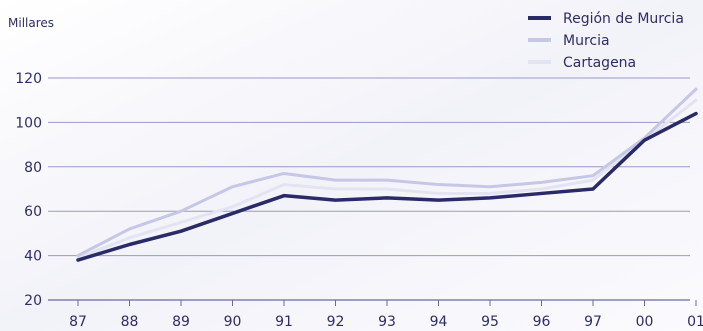  What do you see at coordinates (336, 322) in the screenshot?
I see `x-tick-label: 92` at bounding box center [336, 322].